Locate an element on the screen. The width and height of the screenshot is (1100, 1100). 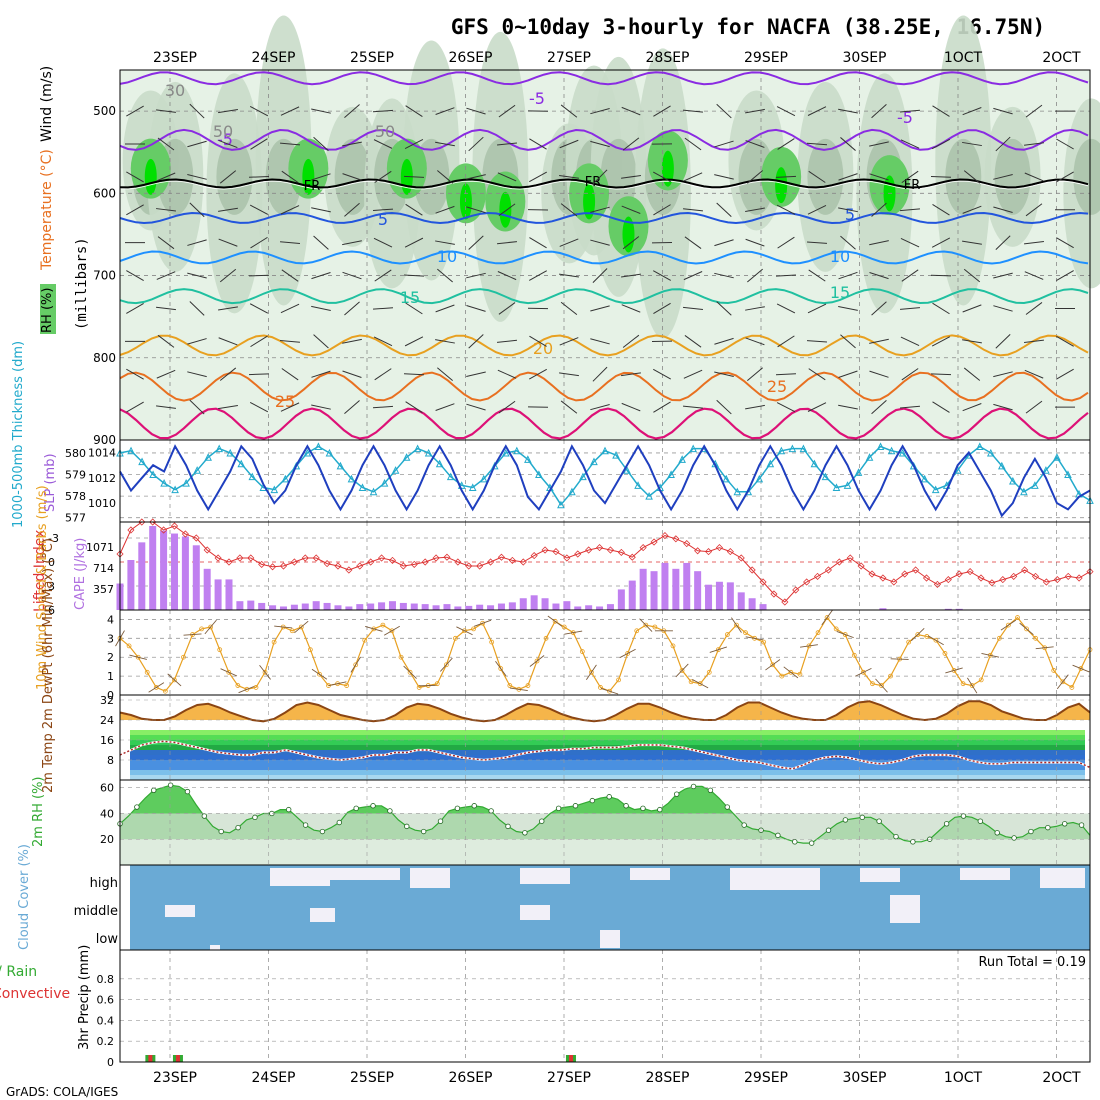
dewpt-line is located at coordinates (605, 755).